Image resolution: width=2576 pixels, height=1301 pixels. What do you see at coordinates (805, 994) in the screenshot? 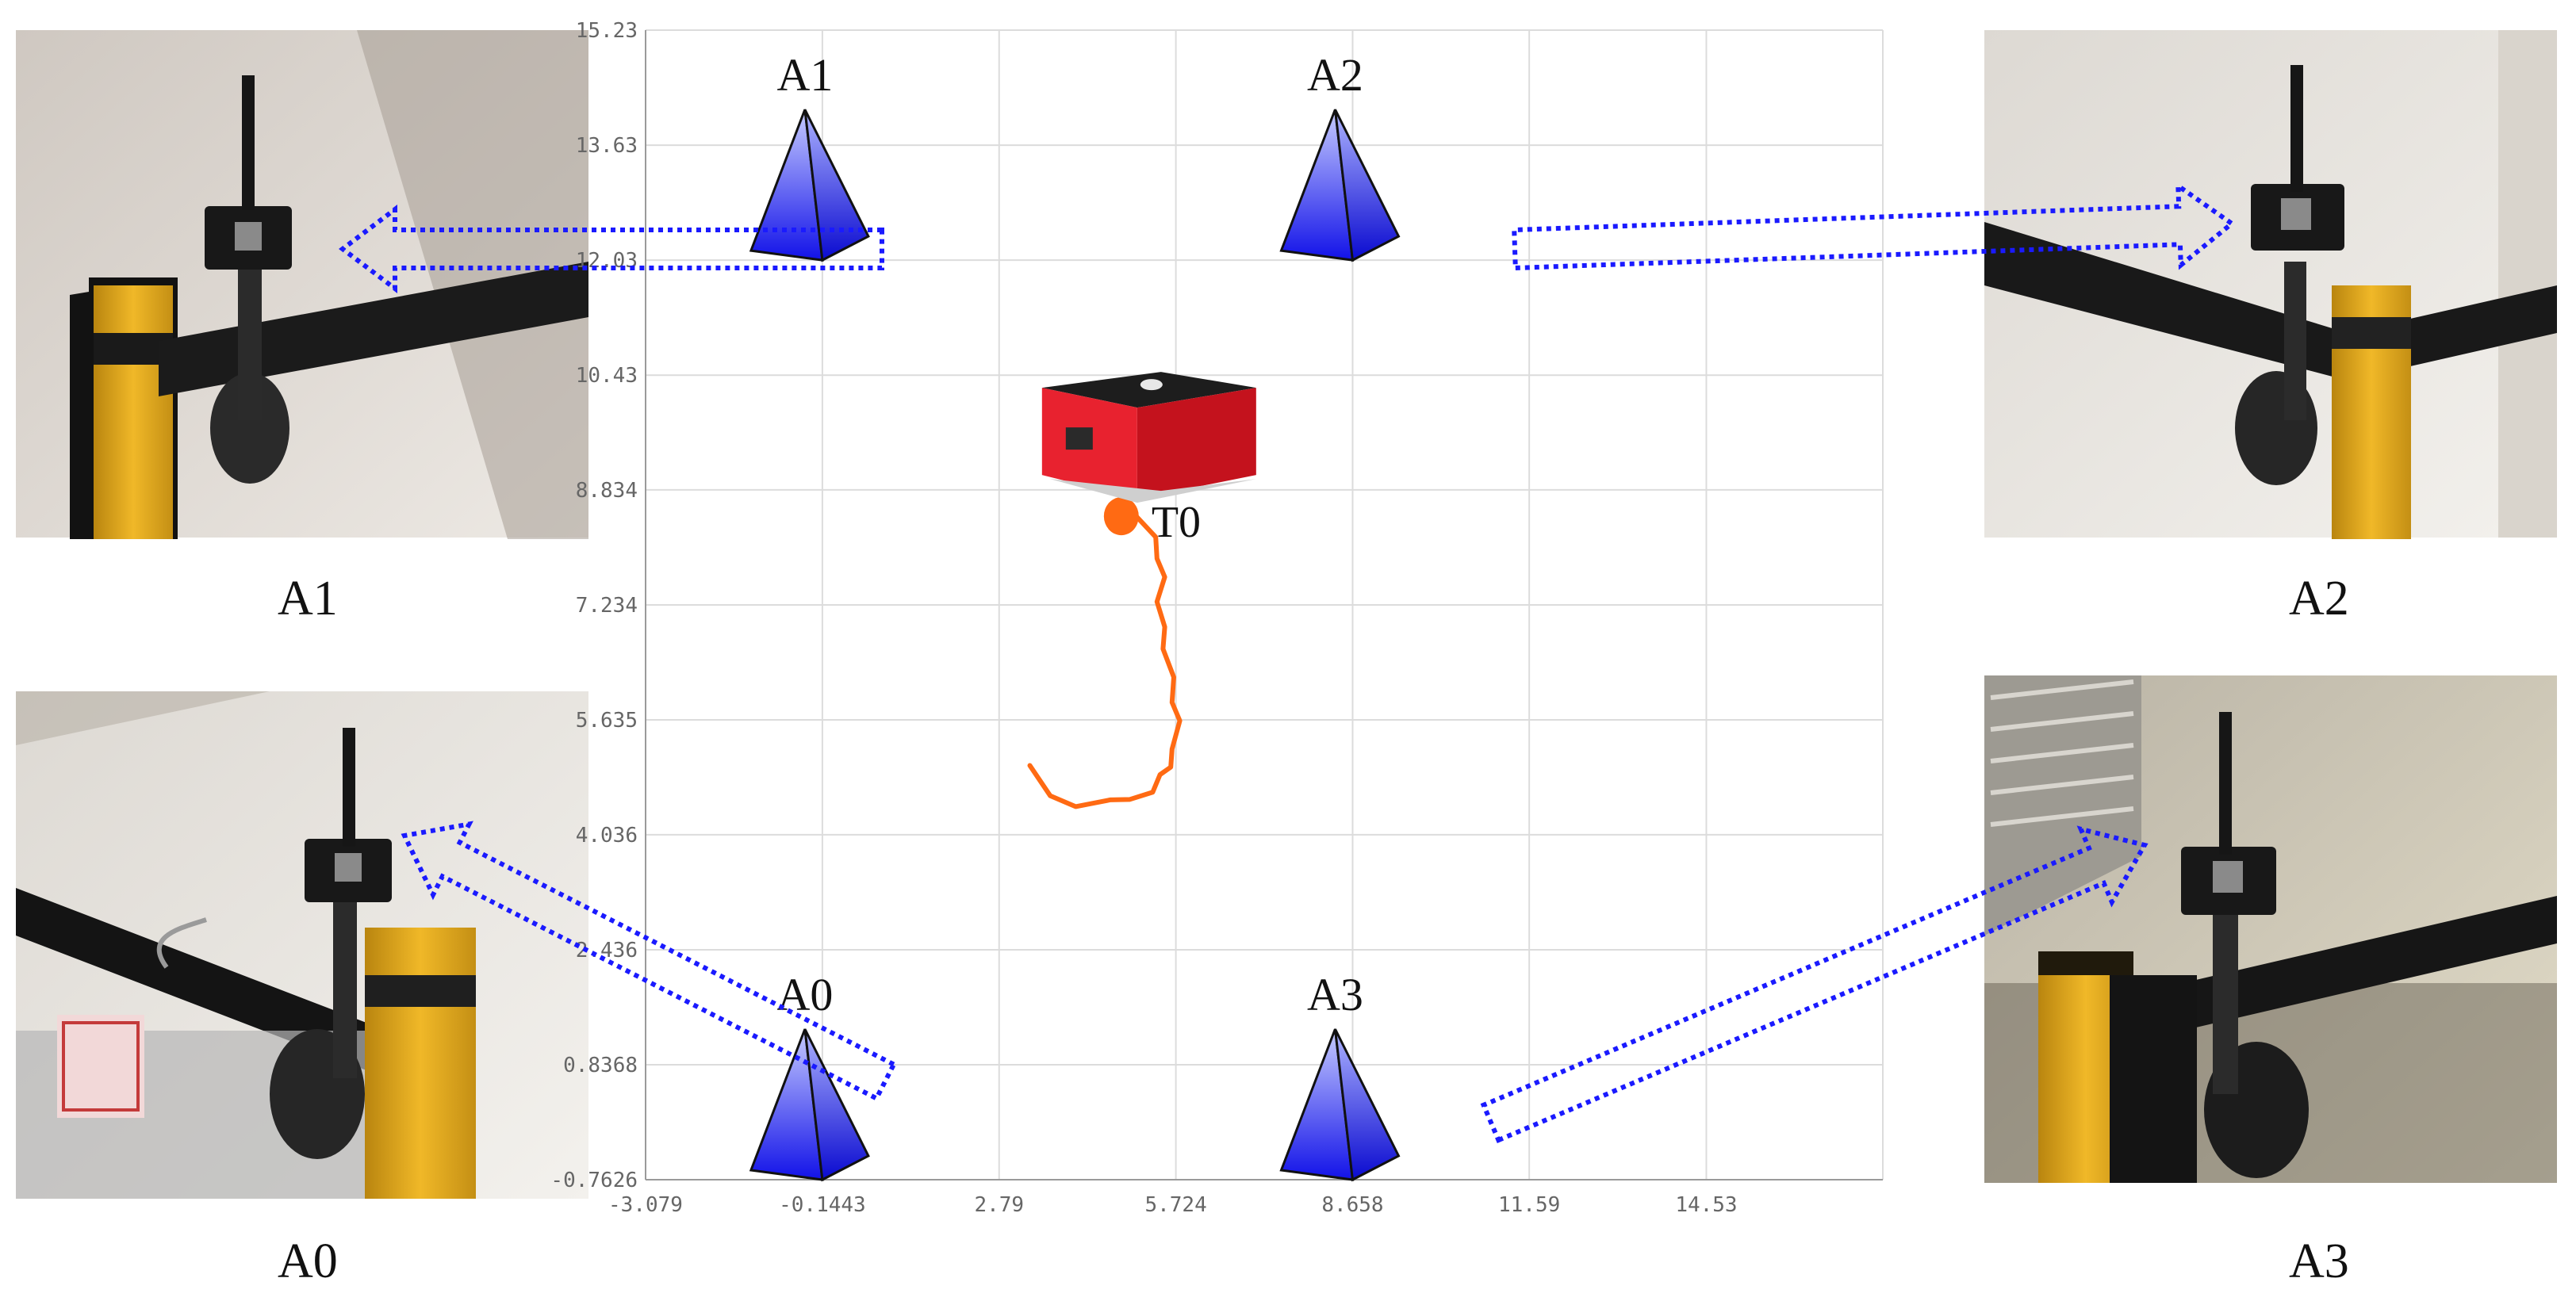
I see `anchor-label: A0` at bounding box center [805, 994].